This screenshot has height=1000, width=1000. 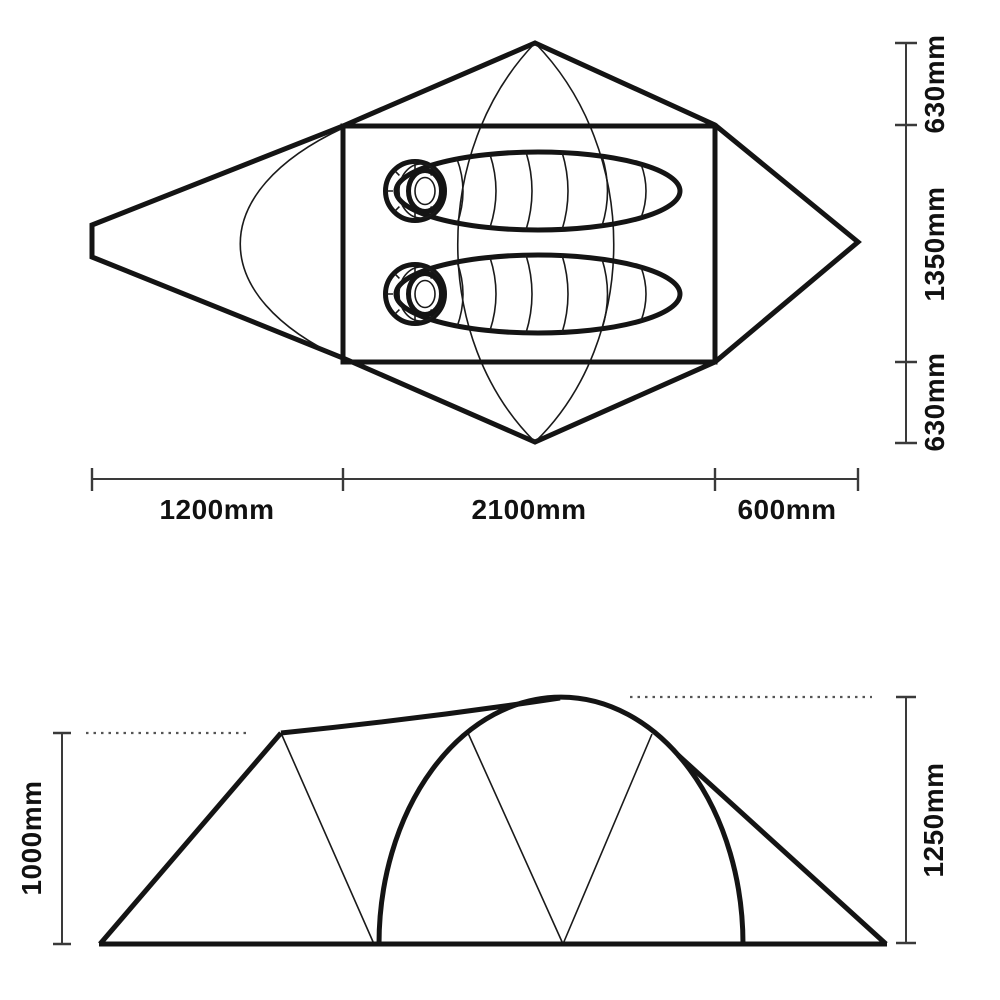 What do you see at coordinates (420, 715) in the screenshot?
I see `ridge-line` at bounding box center [420, 715].